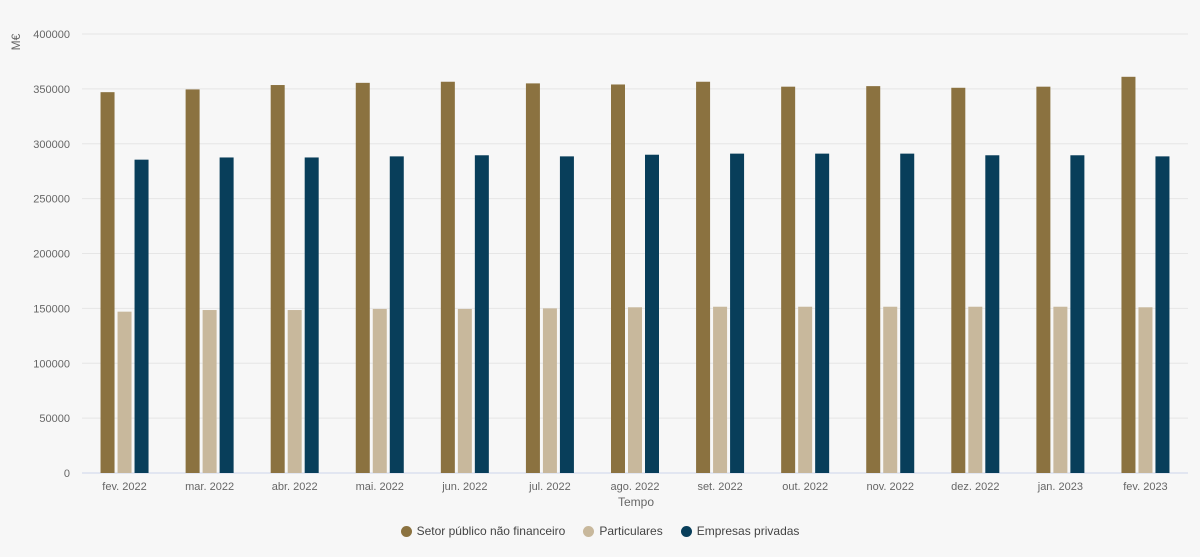  I want to click on x-tick-label: ago. 2022, so click(635, 487).